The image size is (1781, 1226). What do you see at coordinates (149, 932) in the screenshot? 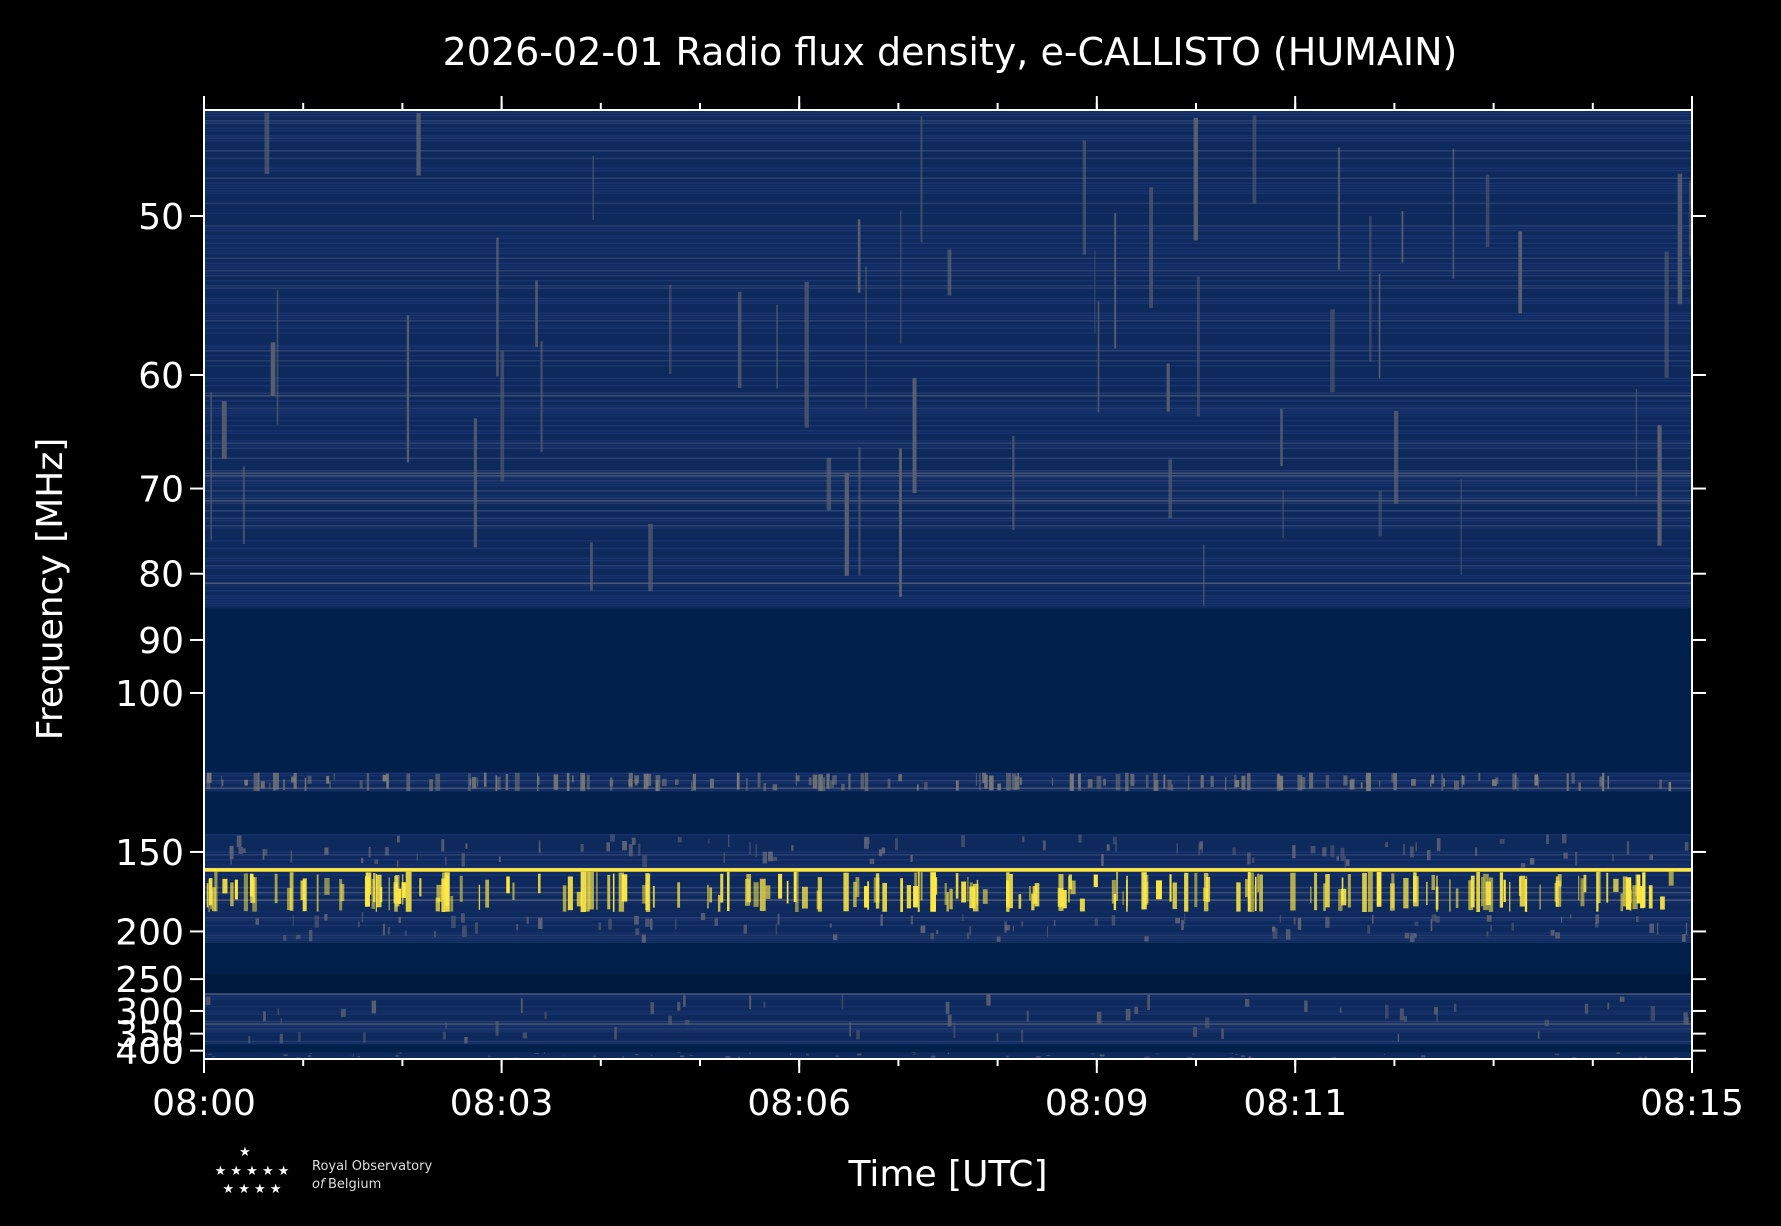
I see `y-tick-label: 200` at bounding box center [149, 932].